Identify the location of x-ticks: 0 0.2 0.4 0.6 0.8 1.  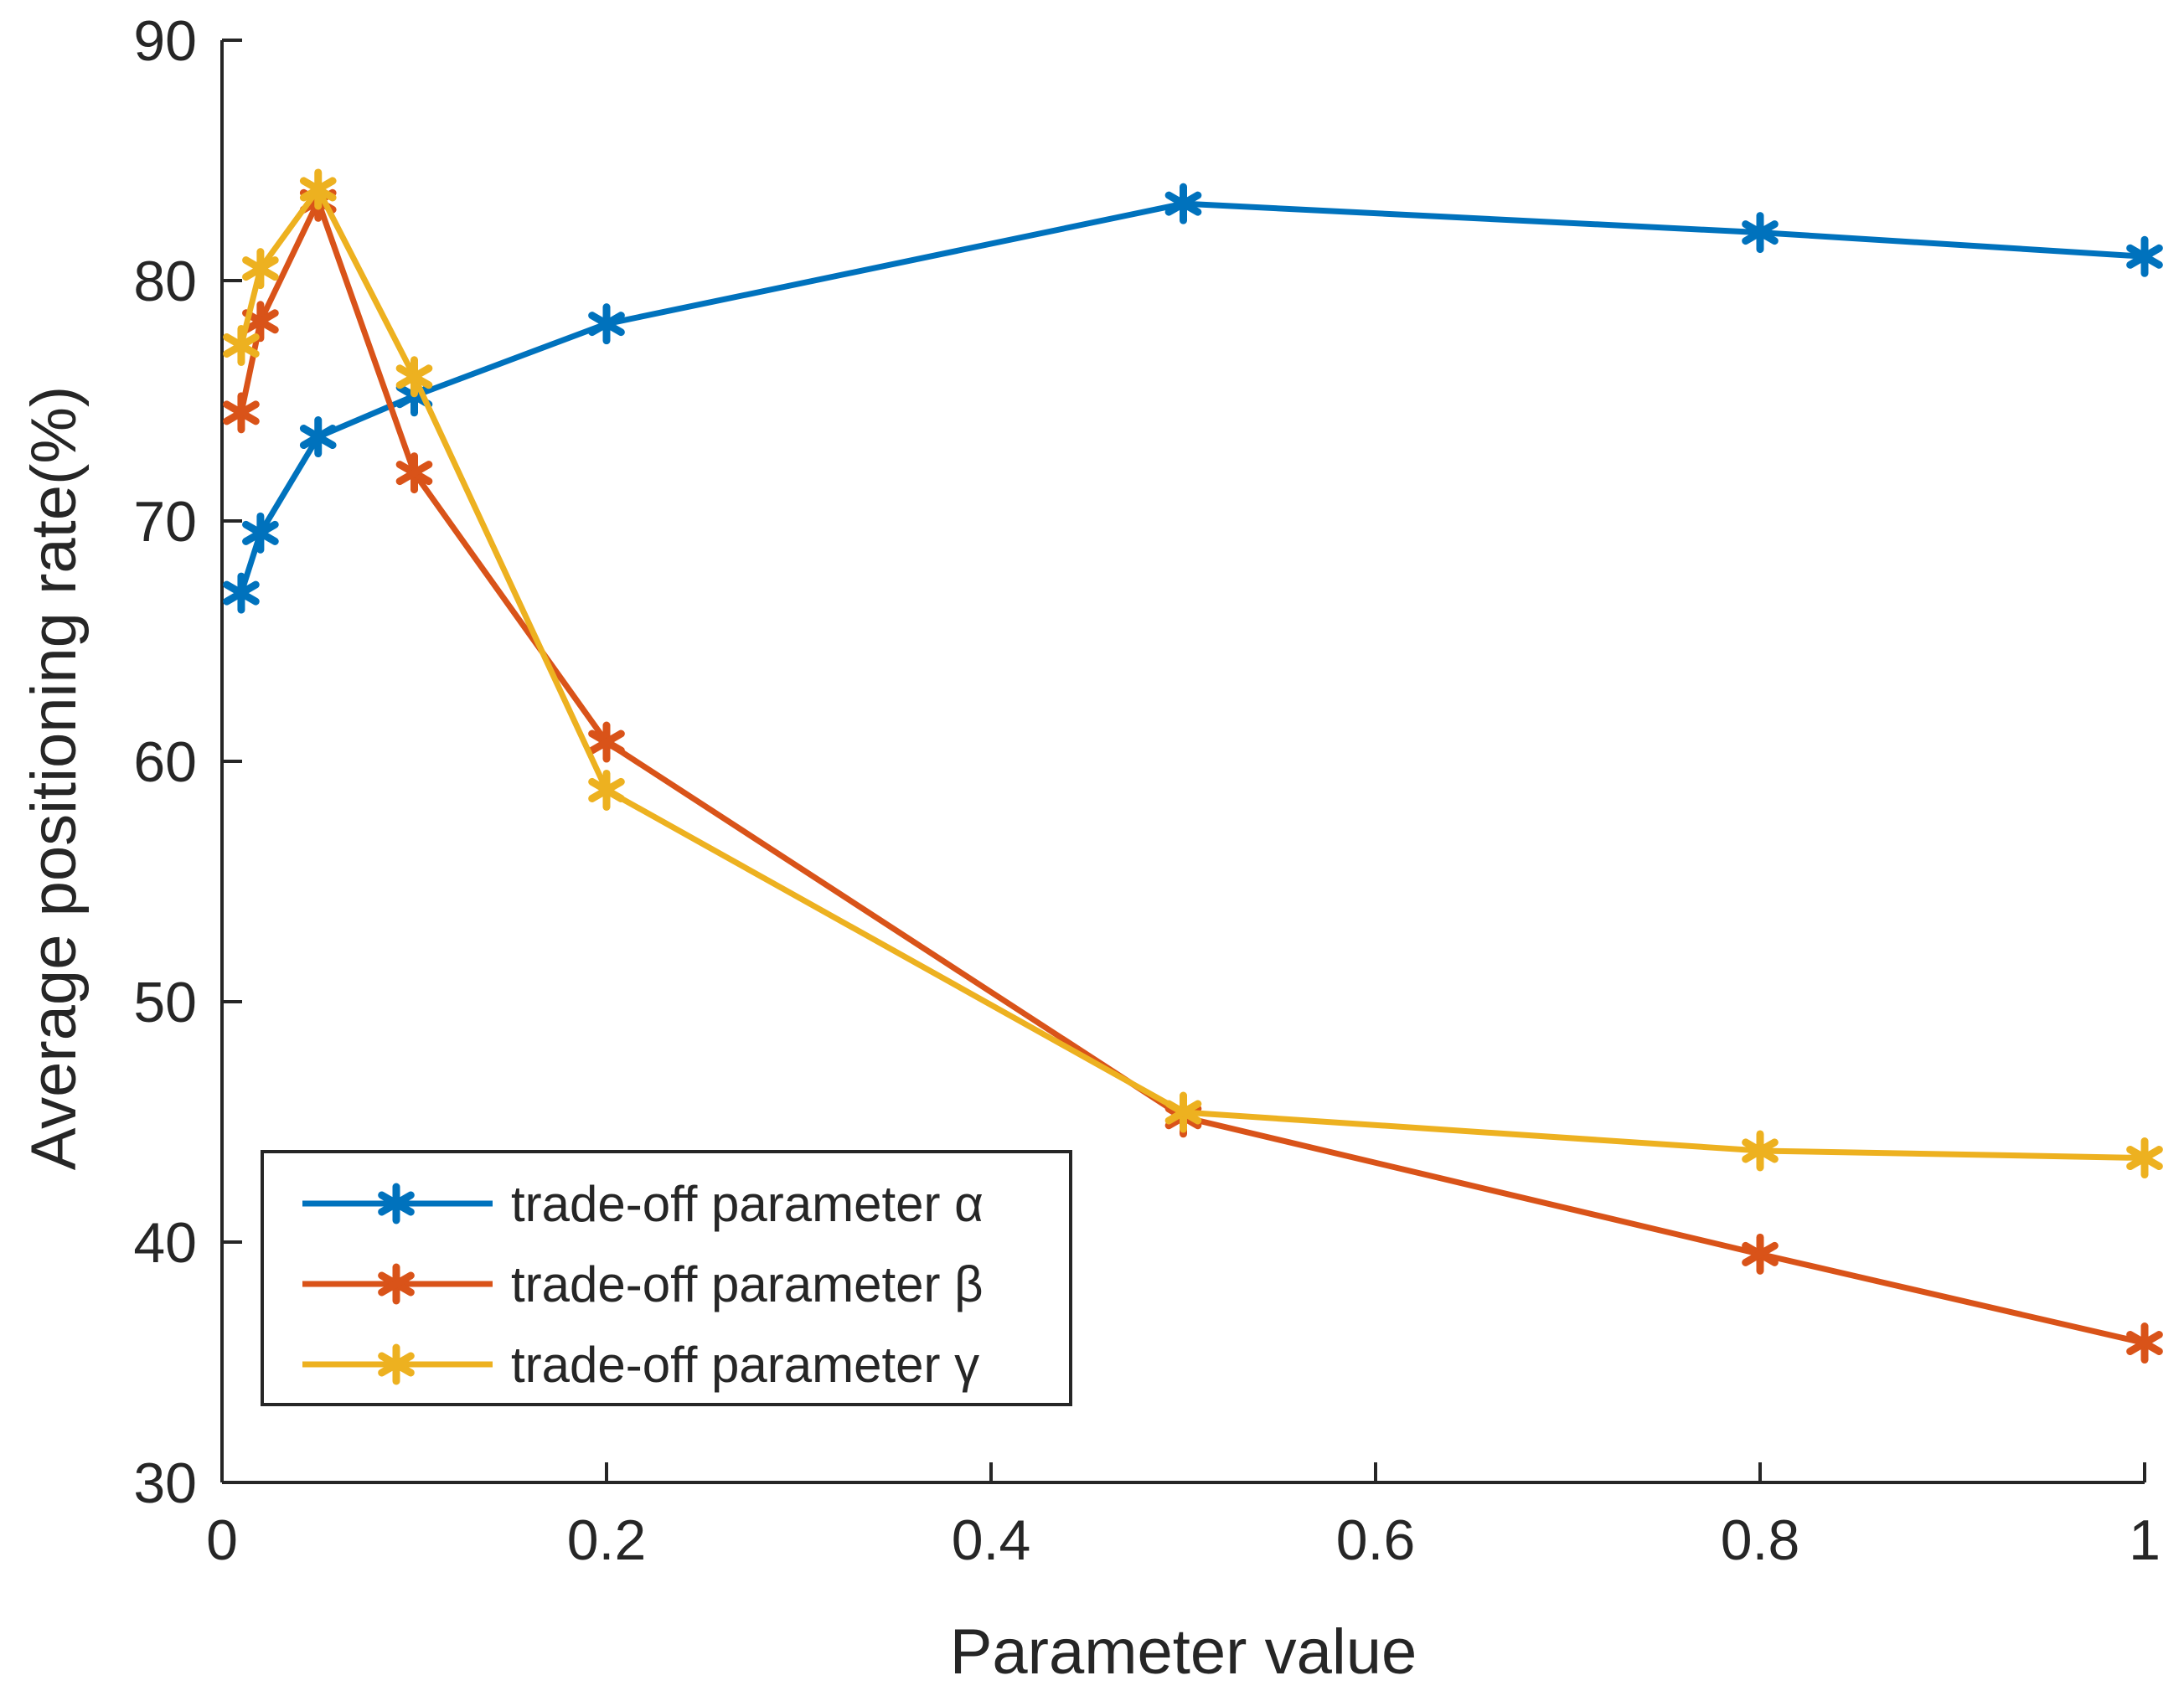
(1183, 1517).